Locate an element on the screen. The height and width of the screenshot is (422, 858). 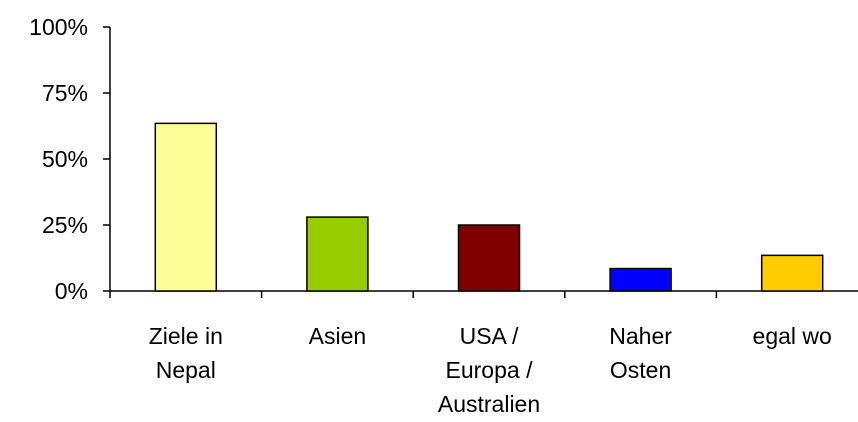
category-label: USA / Europa / Australien is located at coordinates (489, 370).